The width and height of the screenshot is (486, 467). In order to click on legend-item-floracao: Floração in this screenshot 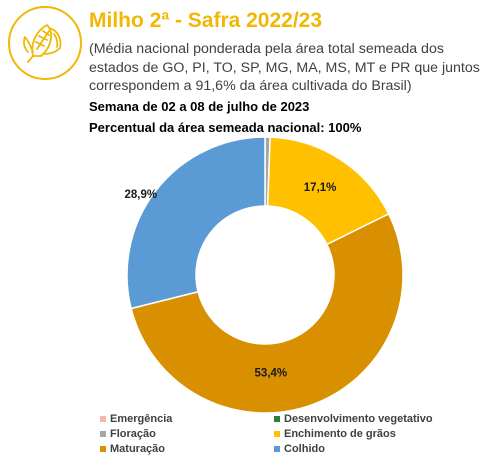, I will do `click(187, 433)`.